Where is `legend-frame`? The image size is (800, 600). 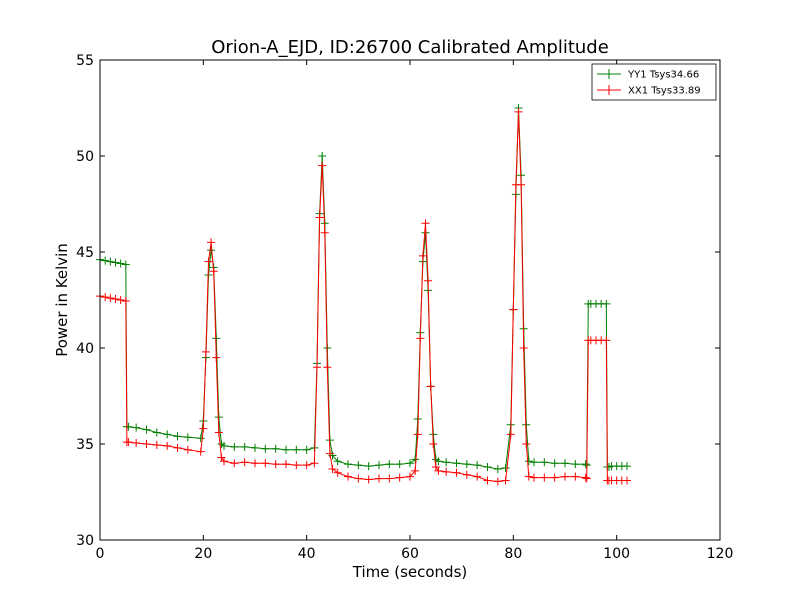
legend-frame is located at coordinates (654, 82).